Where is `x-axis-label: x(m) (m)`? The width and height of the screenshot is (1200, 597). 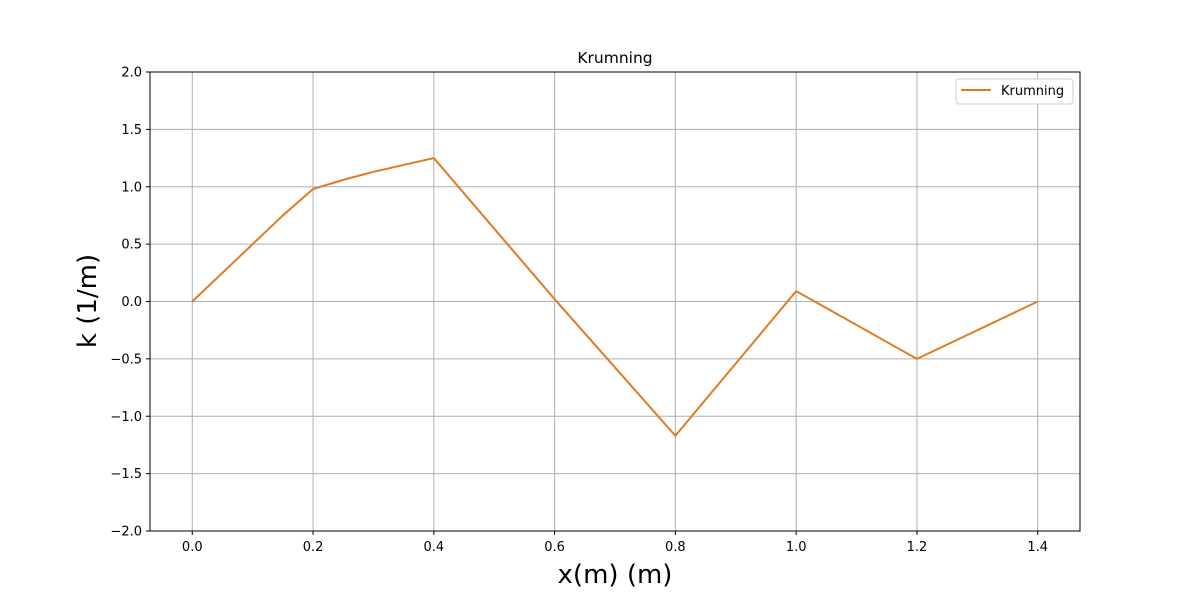 x-axis-label: x(m) (m) is located at coordinates (615, 575).